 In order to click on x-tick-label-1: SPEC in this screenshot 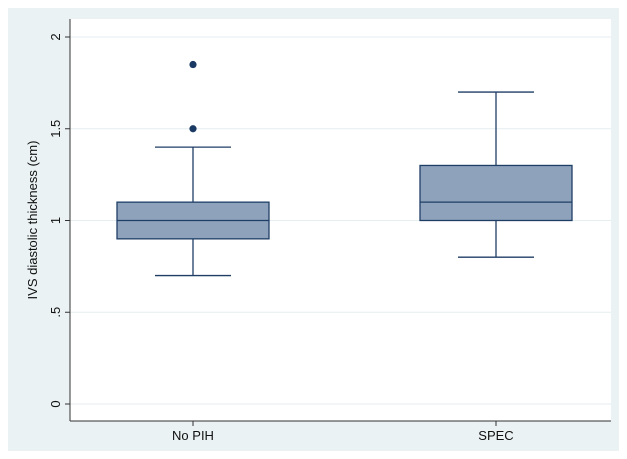, I will do `click(495, 435)`.